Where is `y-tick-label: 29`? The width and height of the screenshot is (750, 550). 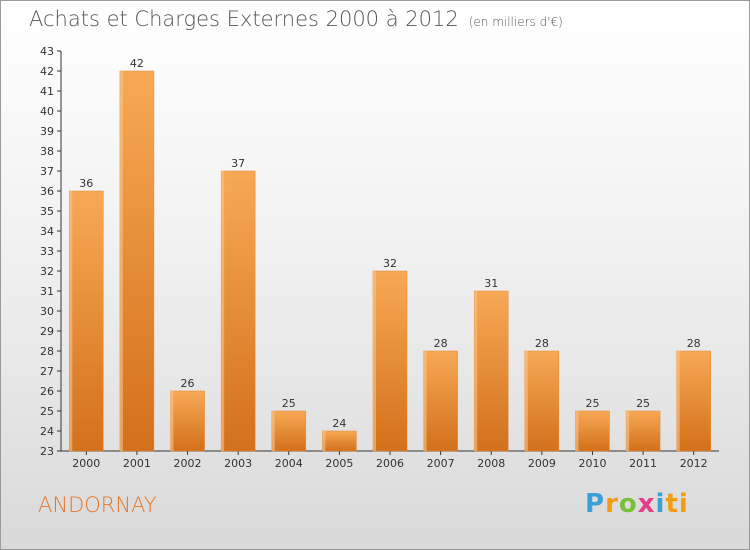
y-tick-label: 29 is located at coordinates (47, 331).